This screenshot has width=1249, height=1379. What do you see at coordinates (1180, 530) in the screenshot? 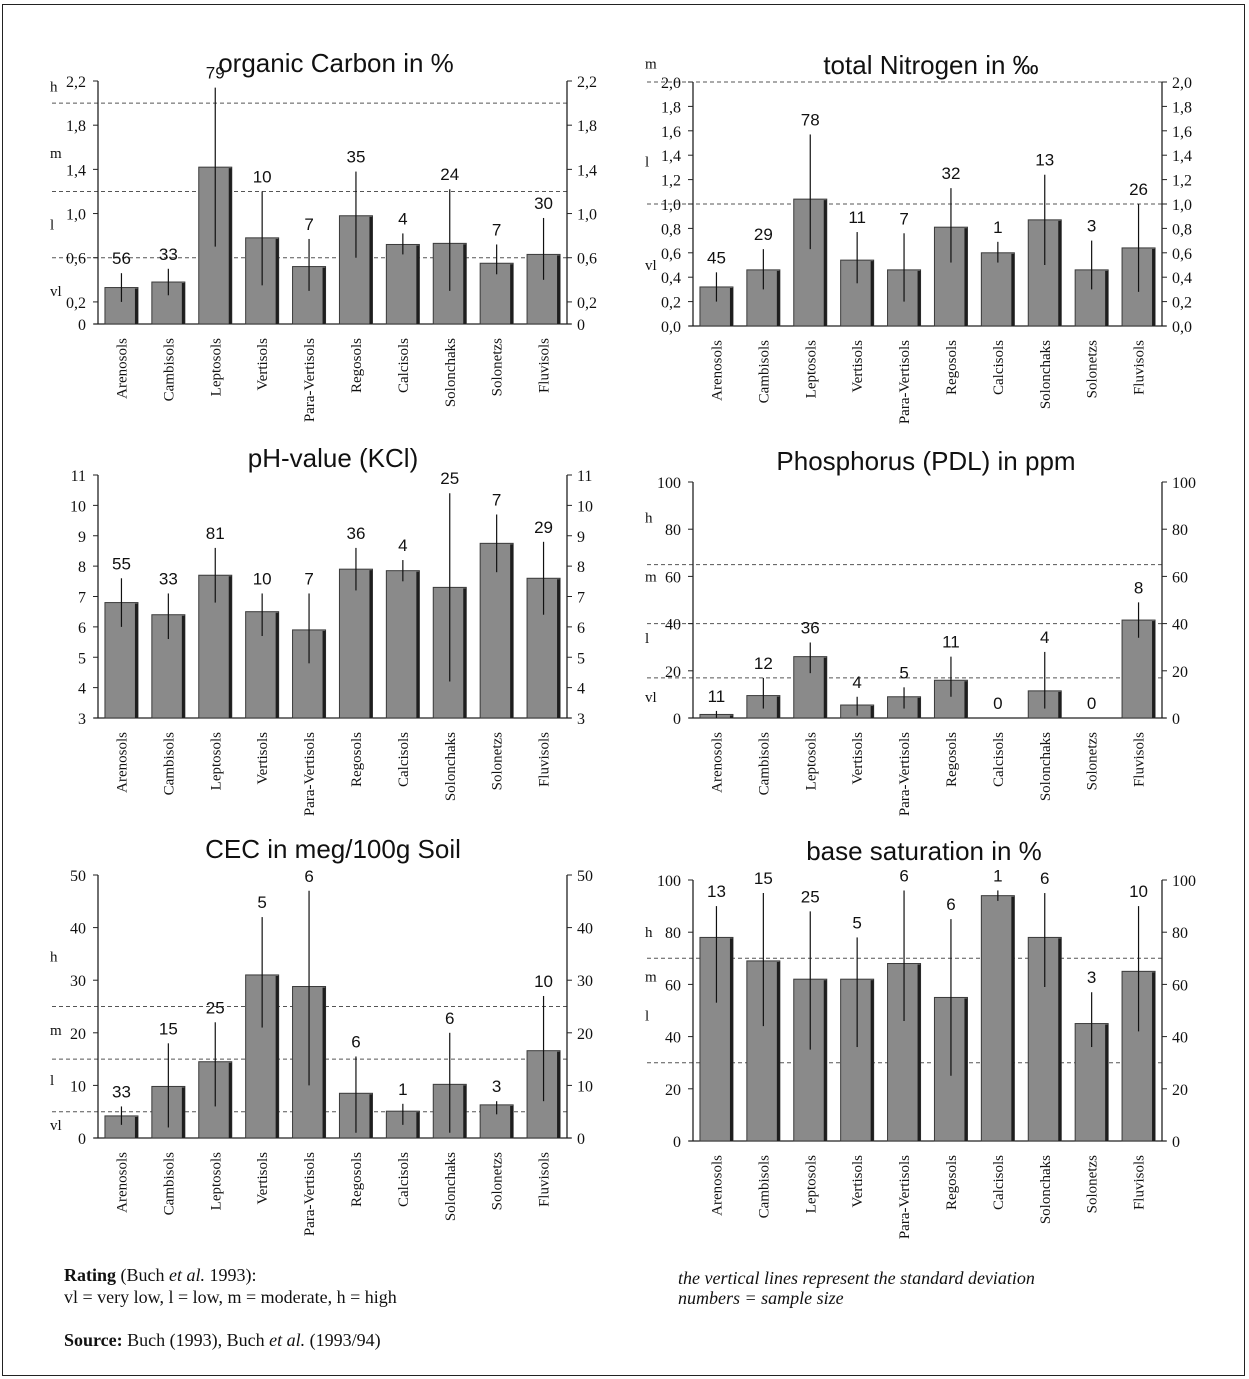
I see `right-tick-label: 80` at bounding box center [1180, 530].